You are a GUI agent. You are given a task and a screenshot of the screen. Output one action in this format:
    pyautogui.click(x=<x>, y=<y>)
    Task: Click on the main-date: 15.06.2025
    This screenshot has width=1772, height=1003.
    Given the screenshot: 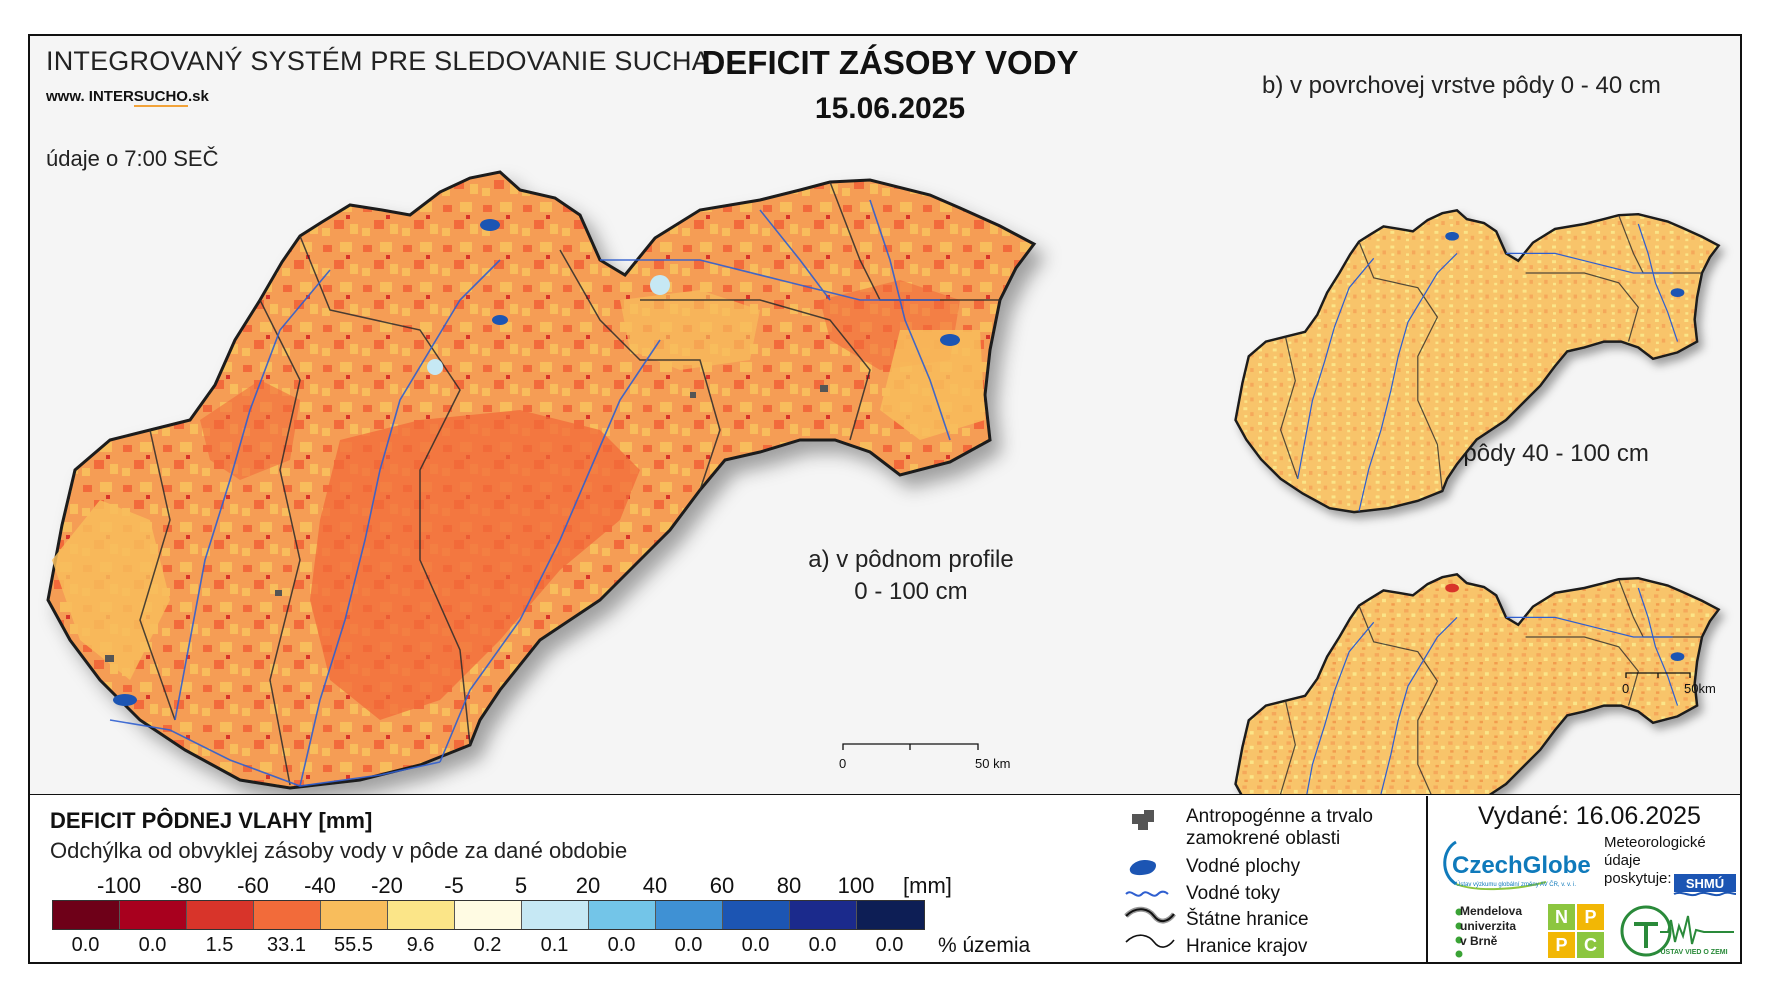 What is the action you would take?
    pyautogui.click(x=890, y=108)
    